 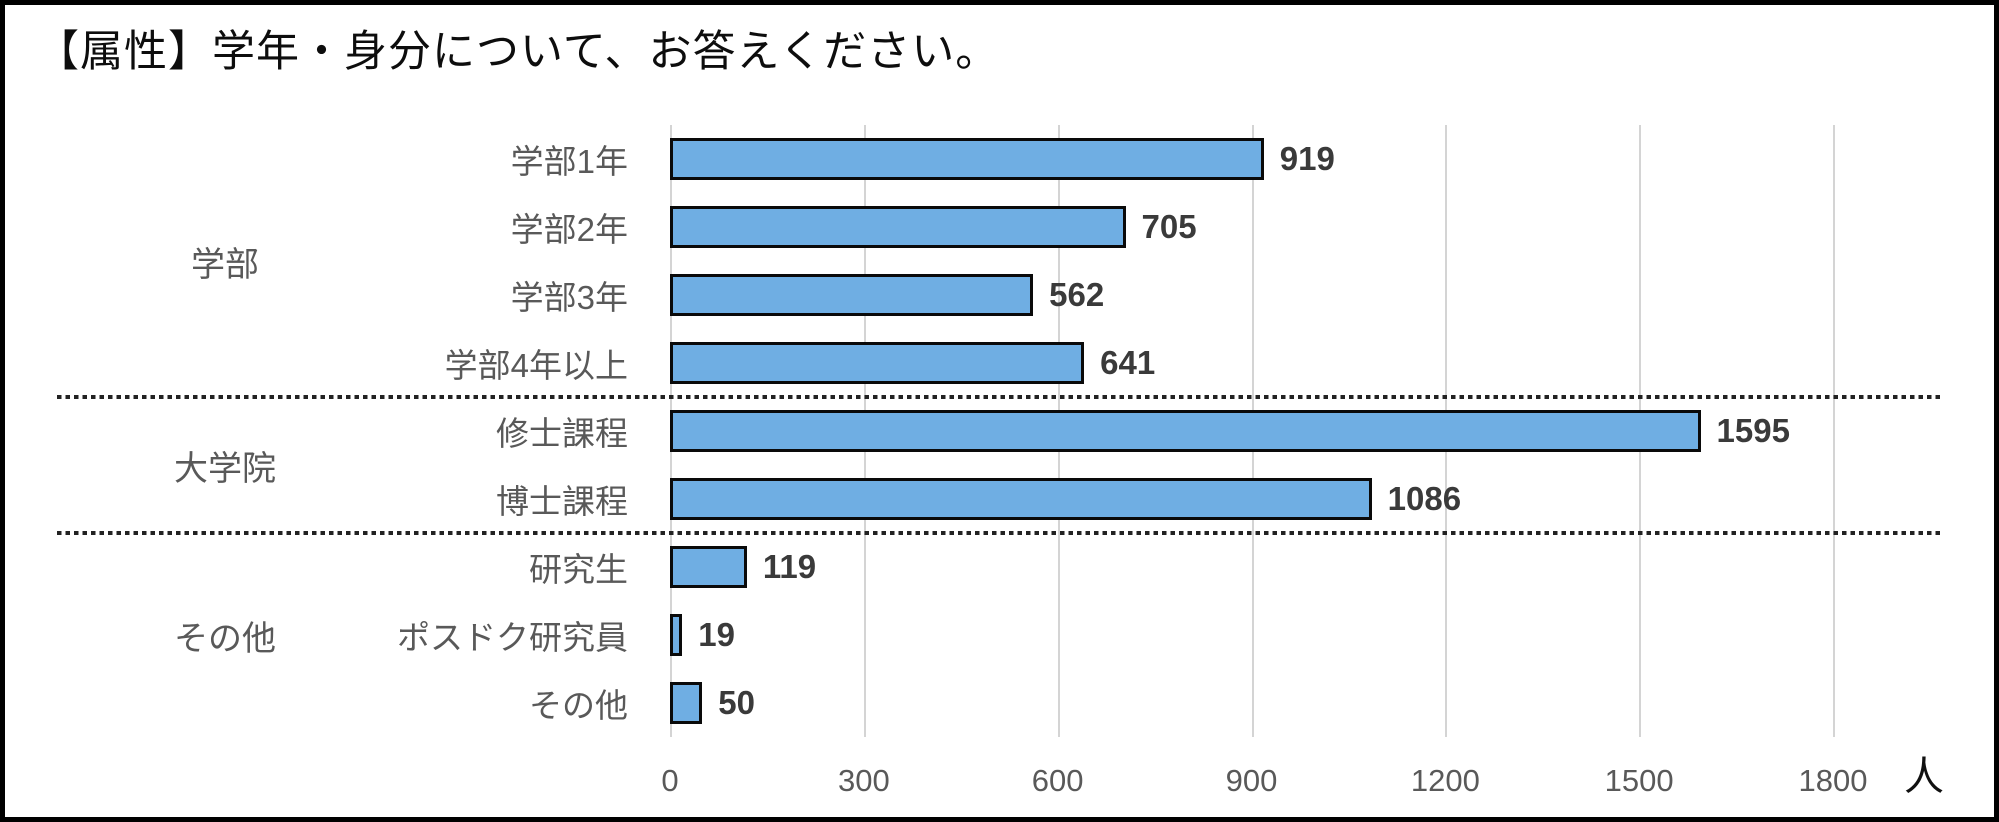 I want to click on category-label: ポスドク研究員, so click(x=512, y=637).